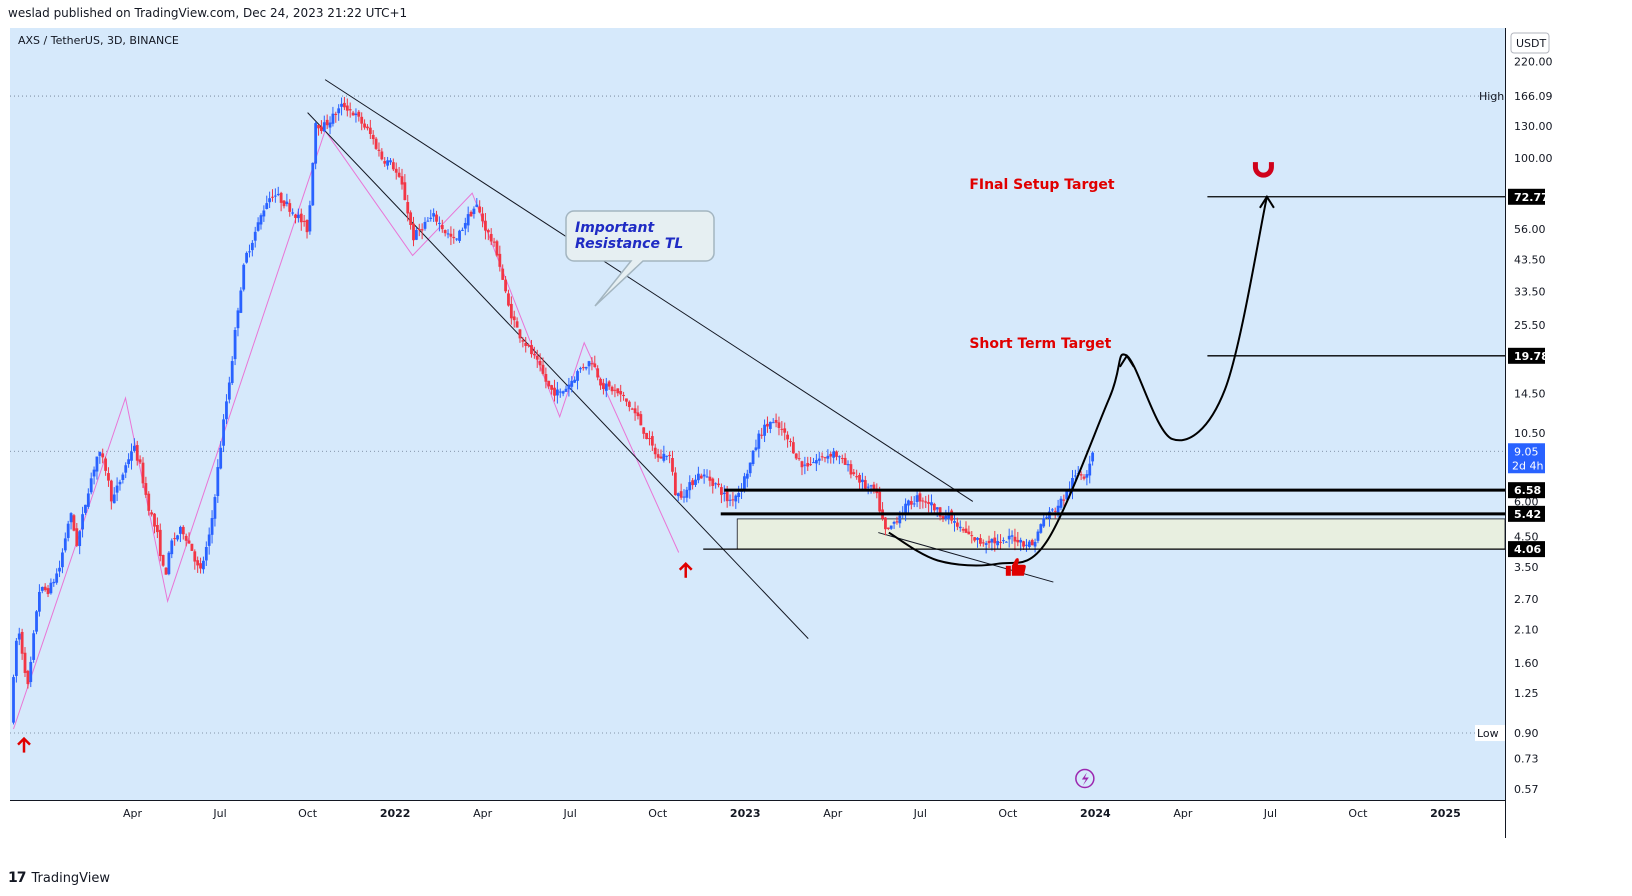 The height and width of the screenshot is (896, 1632). I want to click on resistance-callout: Important Resistance TL, so click(640, 258).